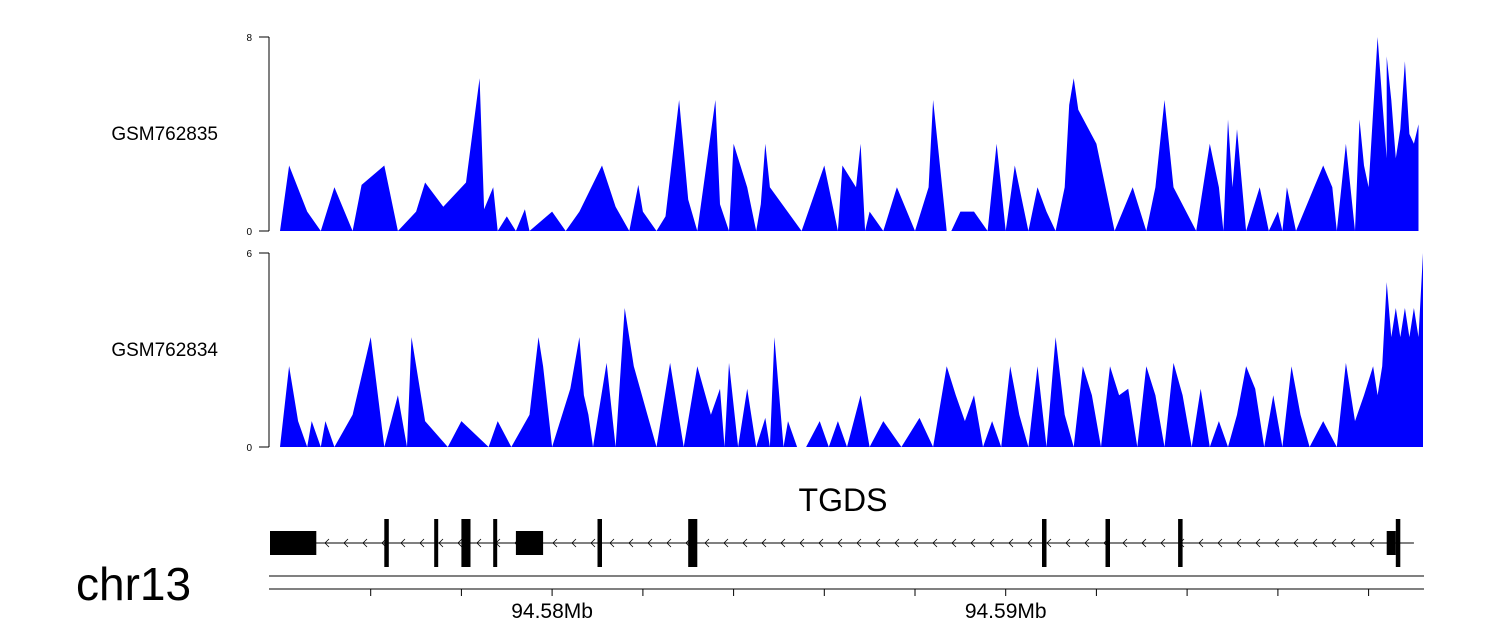 The width and height of the screenshot is (1500, 640). What do you see at coordinates (164, 134) in the screenshot?
I see `track-label-gsm762835: GSM762835` at bounding box center [164, 134].